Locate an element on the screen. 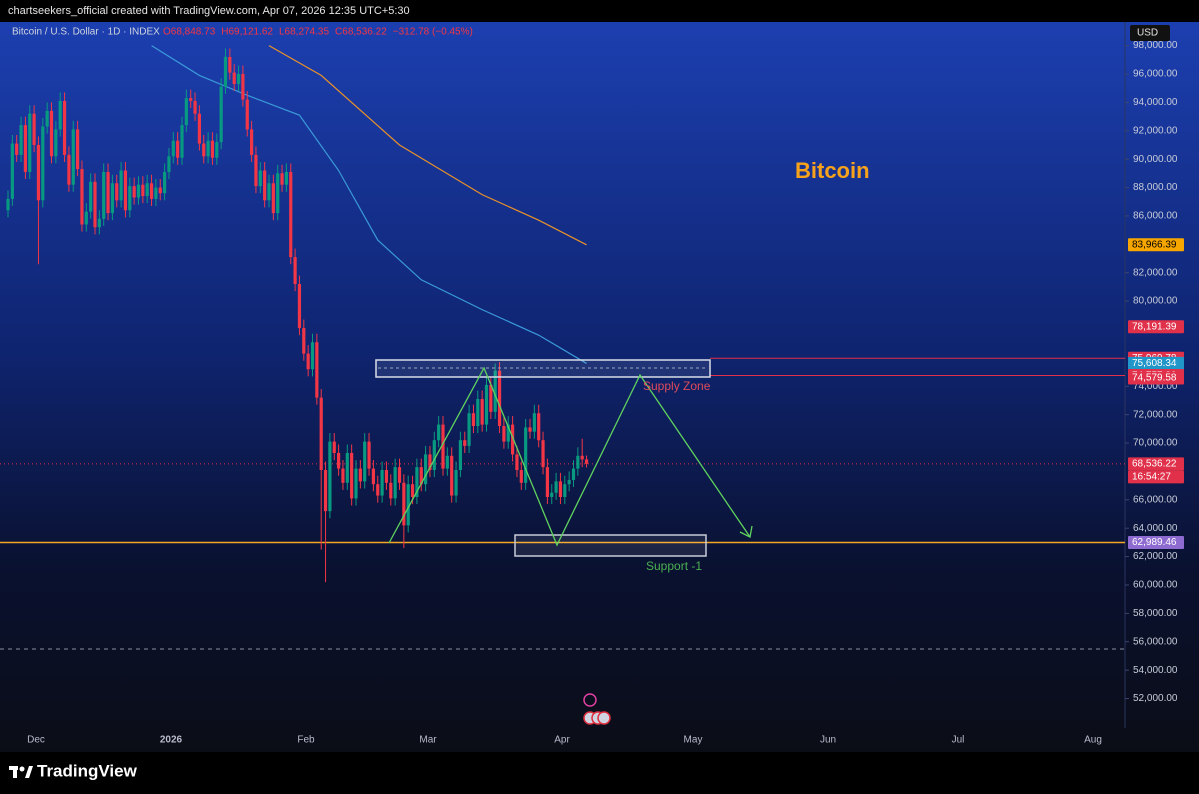  price-label: 83,966.39 is located at coordinates (1154, 244).